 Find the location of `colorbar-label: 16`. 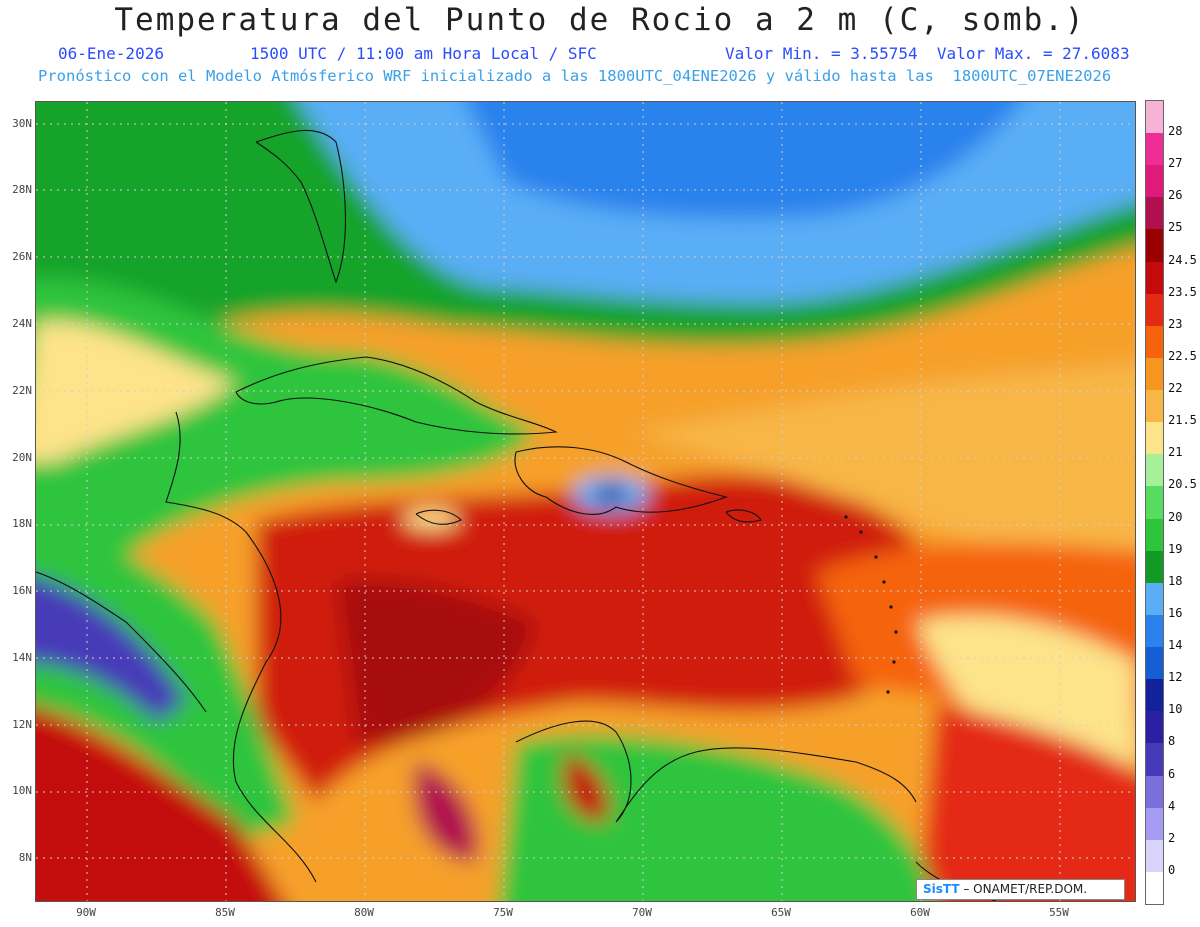

colorbar-label: 16 is located at coordinates (1175, 612).